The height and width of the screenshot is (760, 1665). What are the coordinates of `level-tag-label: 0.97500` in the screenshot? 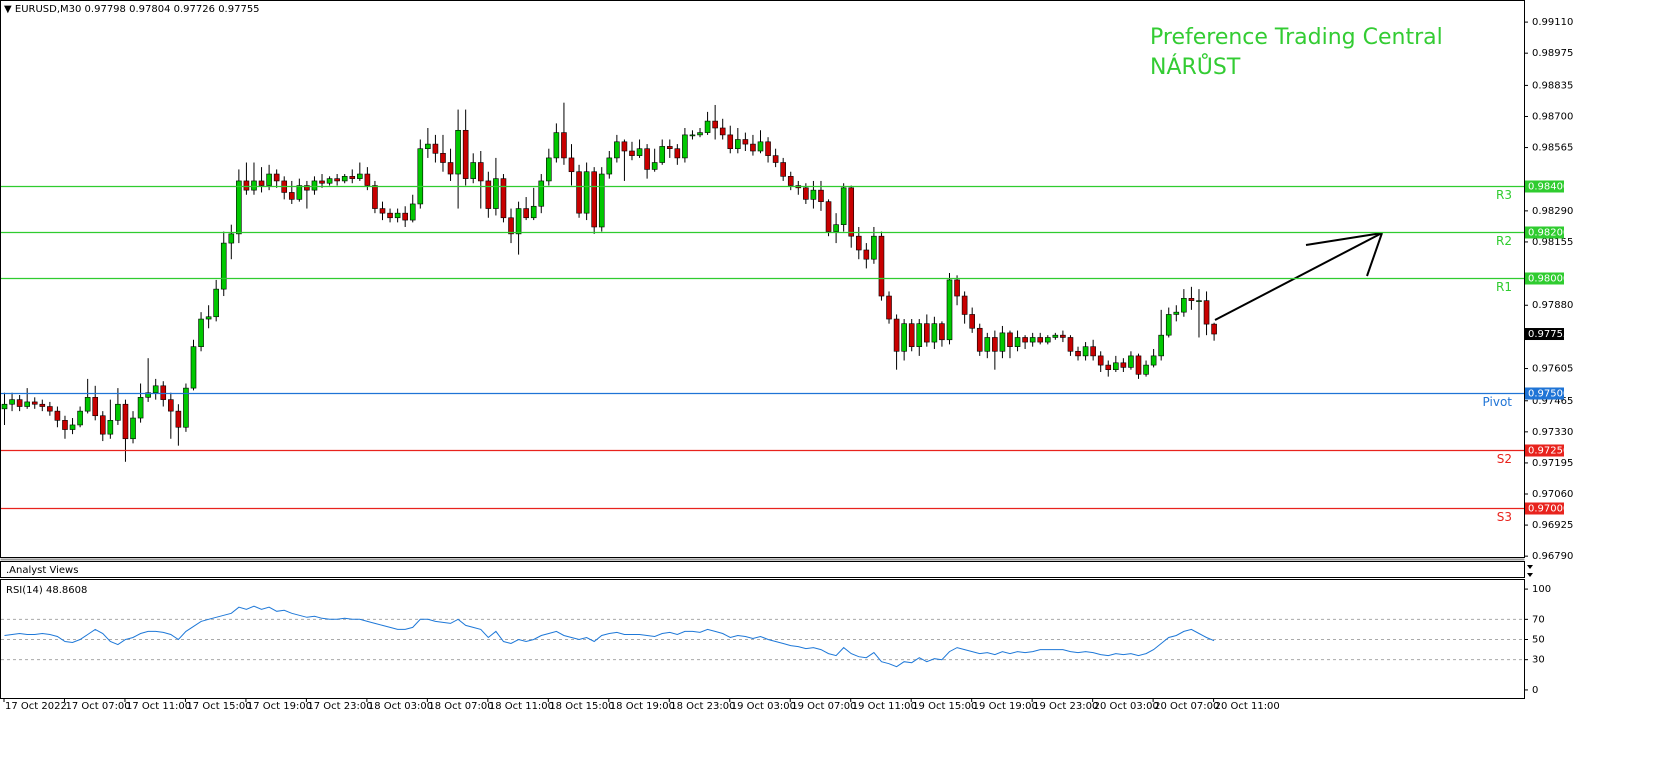 It's located at (1548, 394).